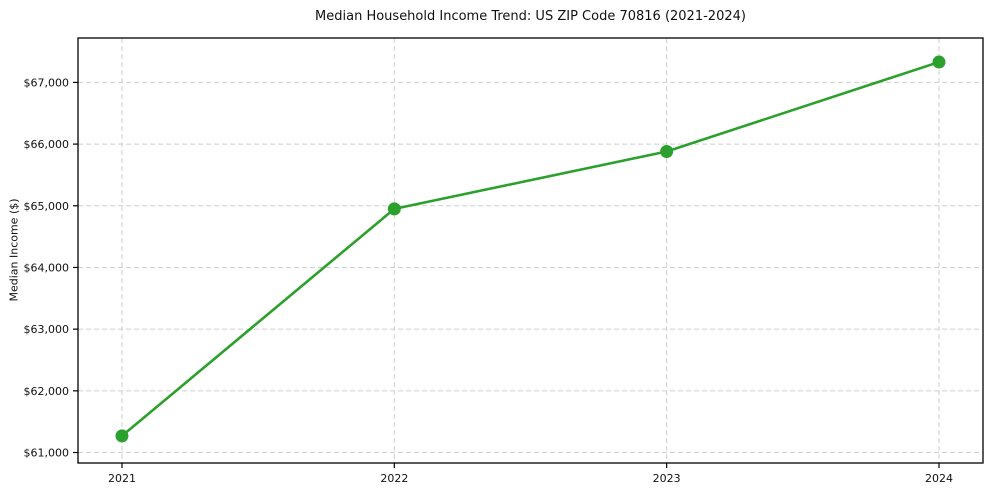  I want to click on y-tick-label: $66,000, so click(47, 144).